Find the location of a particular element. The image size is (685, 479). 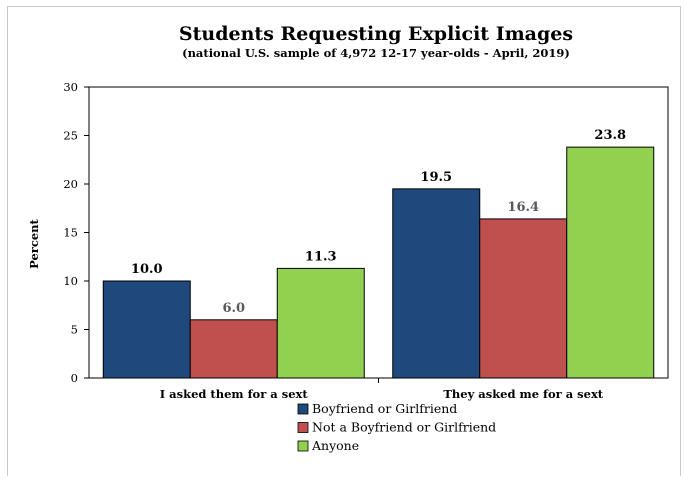

bar-data-label: 19.5 is located at coordinates (436, 177).